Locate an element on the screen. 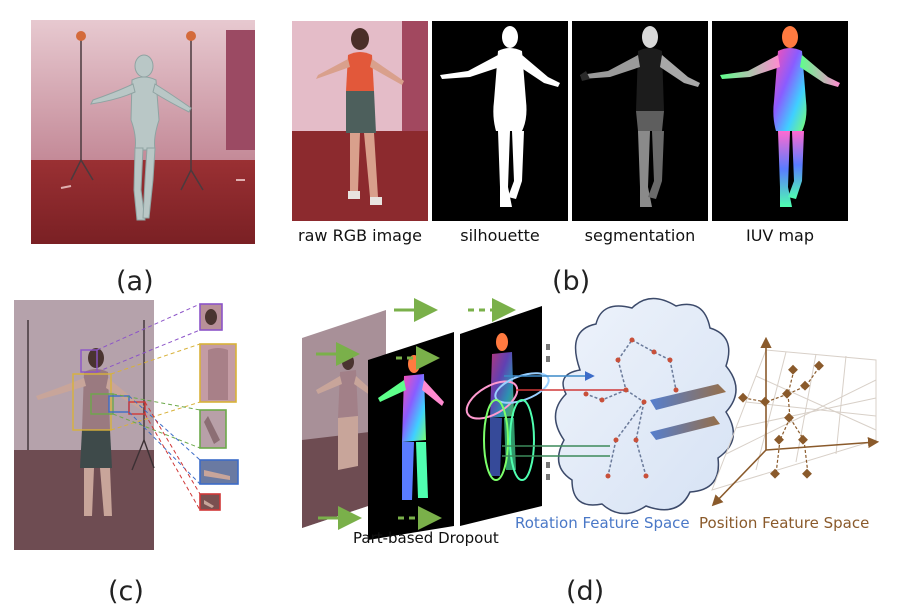 This screenshot has width=898, height=614. panel-b-iuv-image is located at coordinates (780, 121).